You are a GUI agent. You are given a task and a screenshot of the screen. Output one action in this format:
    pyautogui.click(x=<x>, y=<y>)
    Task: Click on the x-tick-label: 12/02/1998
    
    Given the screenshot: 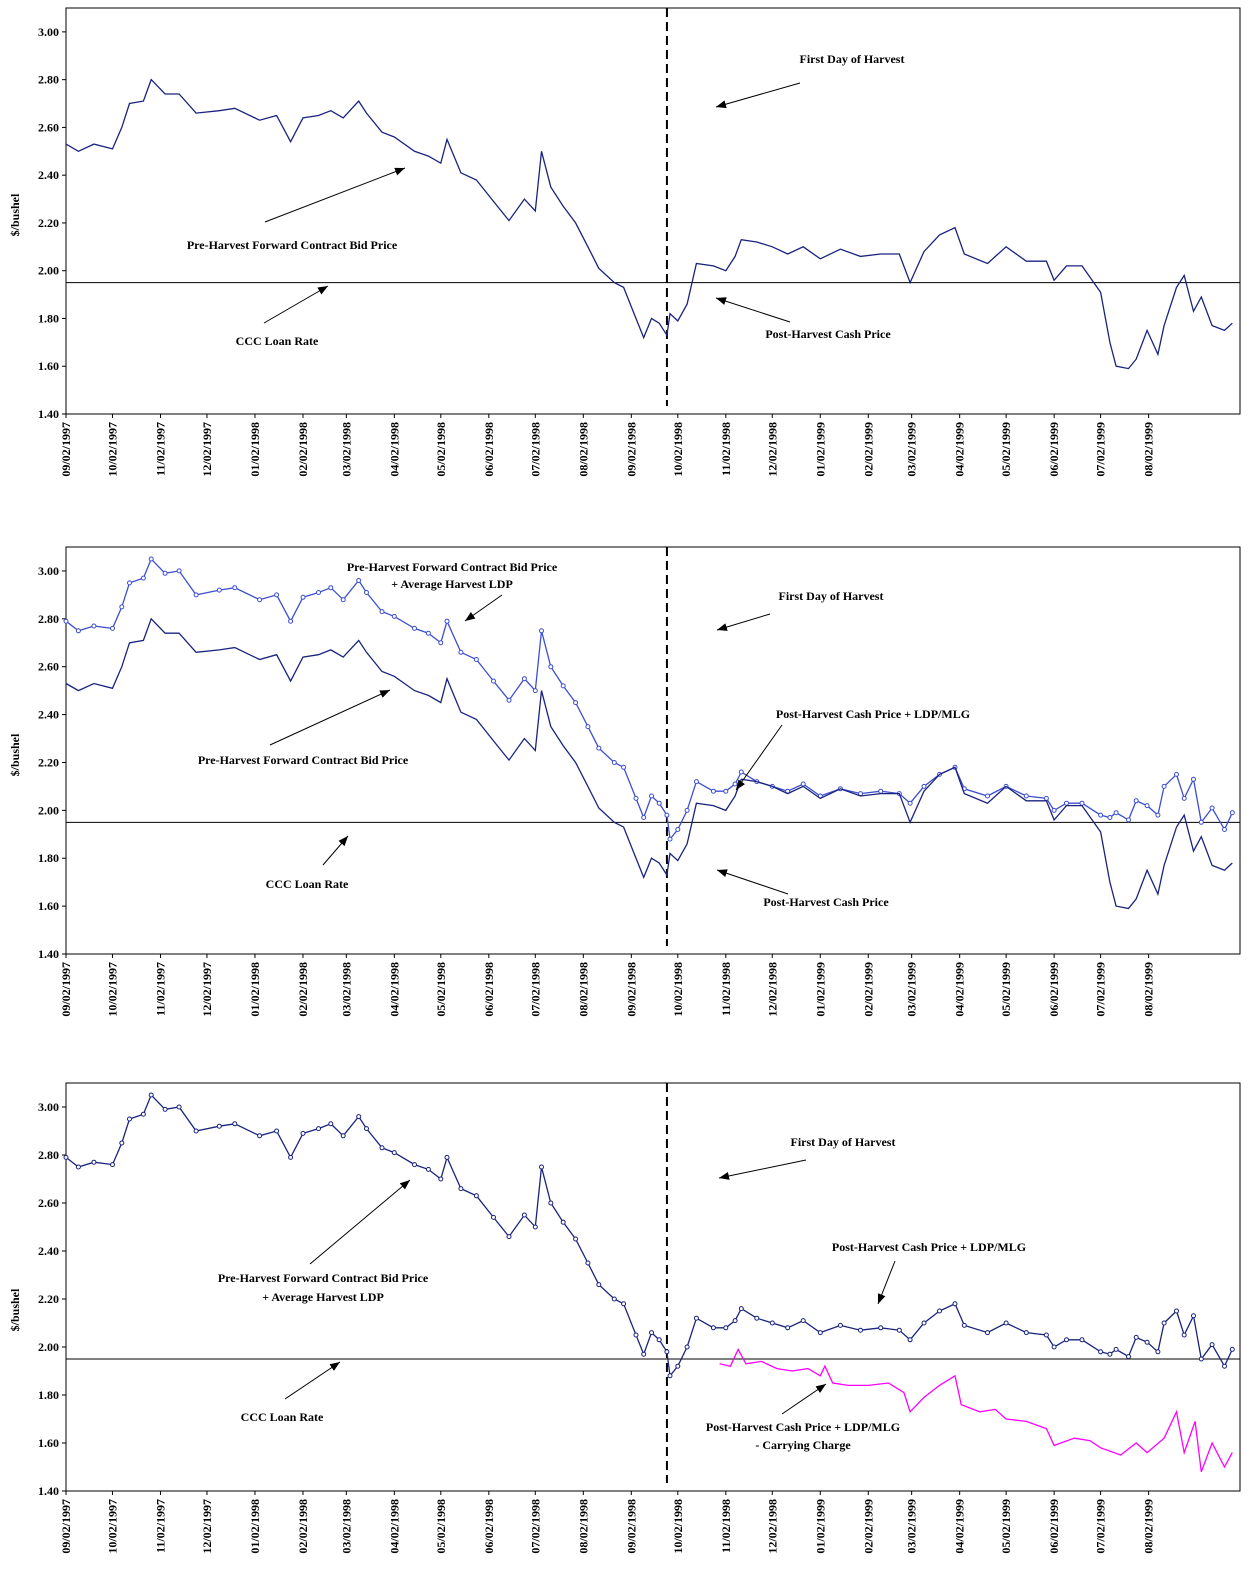 What is the action you would take?
    pyautogui.click(x=772, y=989)
    